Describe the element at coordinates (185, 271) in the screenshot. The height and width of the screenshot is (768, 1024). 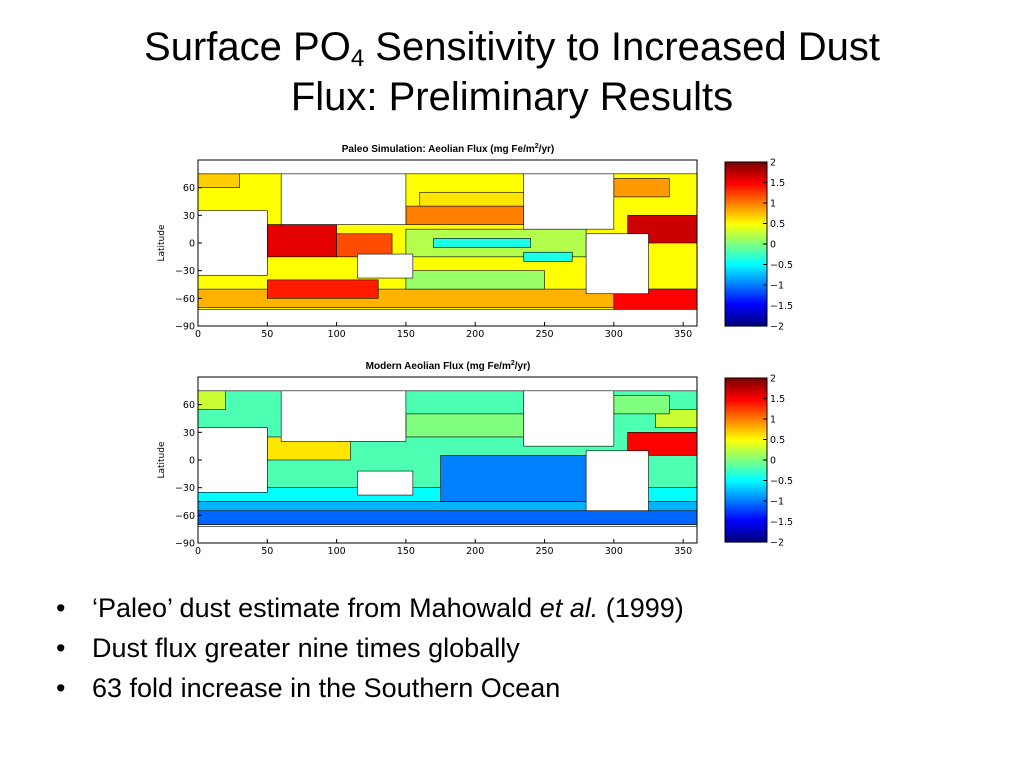
I see `y-tick-label: −30` at that location.